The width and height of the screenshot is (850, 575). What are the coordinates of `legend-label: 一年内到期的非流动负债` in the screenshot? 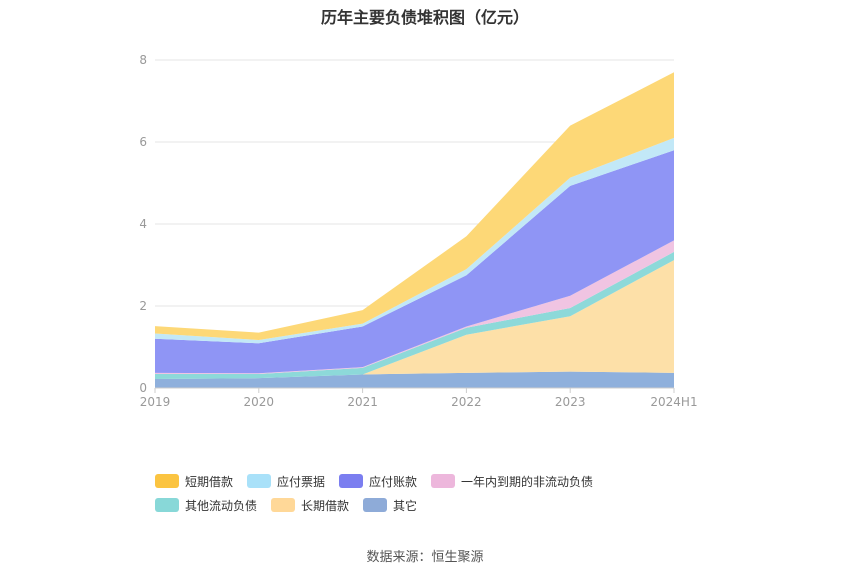 It's located at (527, 481).